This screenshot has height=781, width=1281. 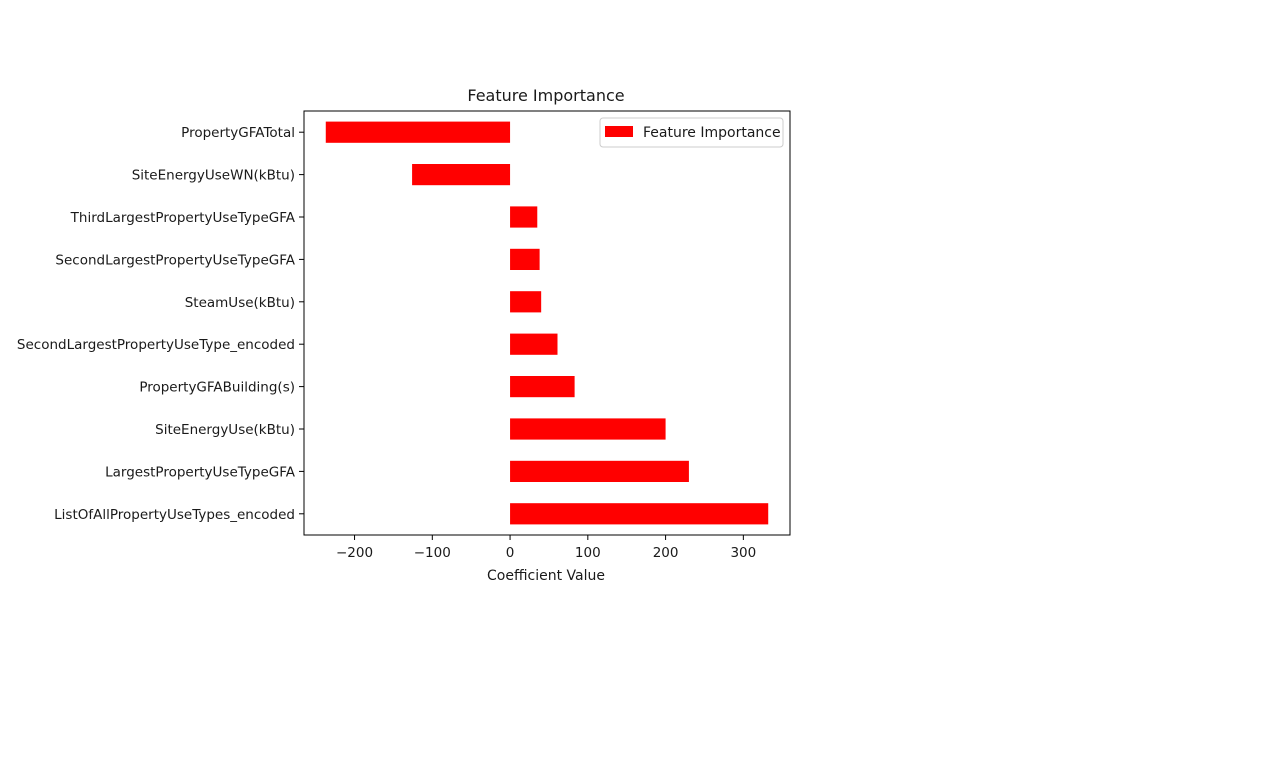 I want to click on x-tick-label: −200, so click(x=354, y=553).